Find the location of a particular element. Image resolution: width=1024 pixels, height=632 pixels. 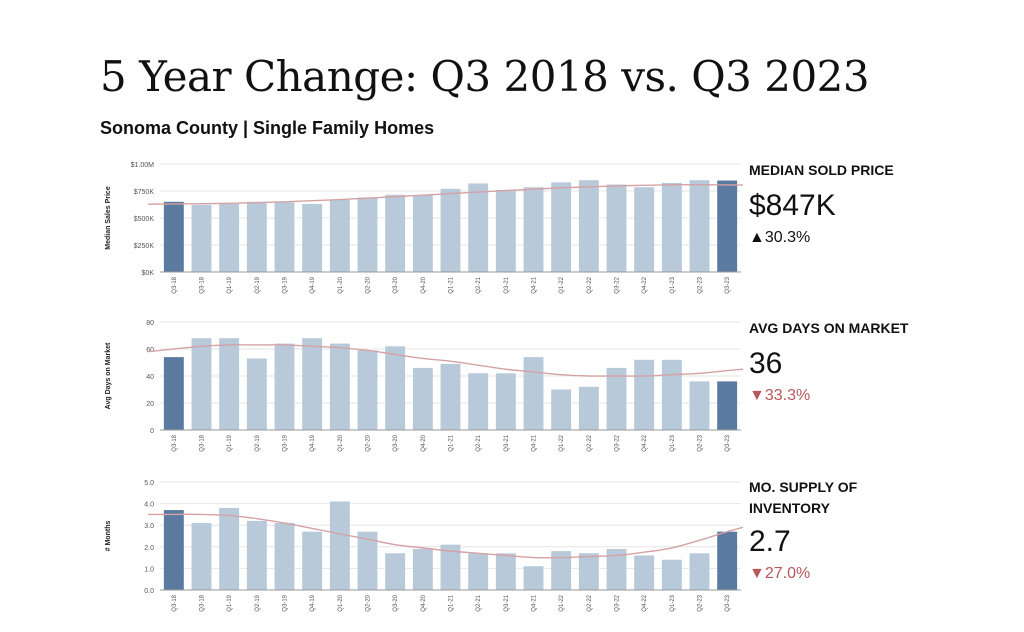

trend-line is located at coordinates (445, 360).